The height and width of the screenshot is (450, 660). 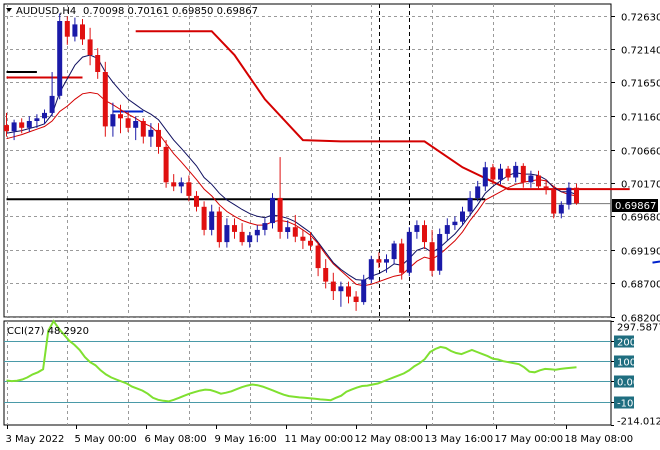 I want to click on current-price-label: 0.69867, so click(x=635, y=206).